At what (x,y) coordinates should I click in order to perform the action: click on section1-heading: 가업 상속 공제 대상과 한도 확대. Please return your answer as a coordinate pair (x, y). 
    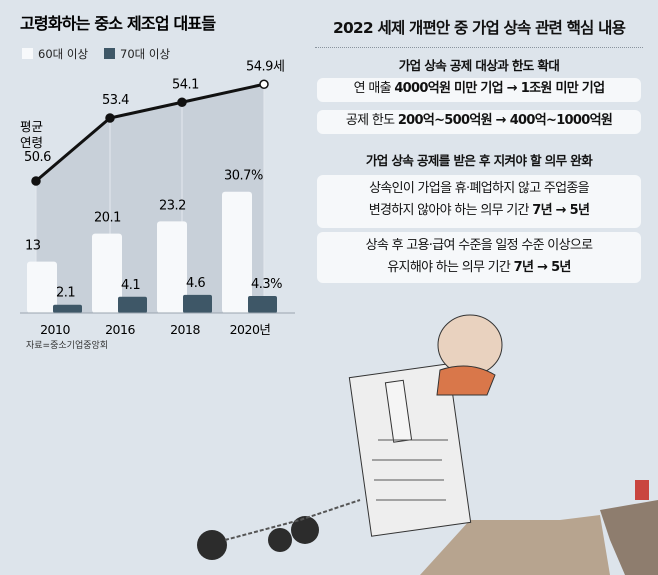
    Looking at the image, I should click on (479, 65).